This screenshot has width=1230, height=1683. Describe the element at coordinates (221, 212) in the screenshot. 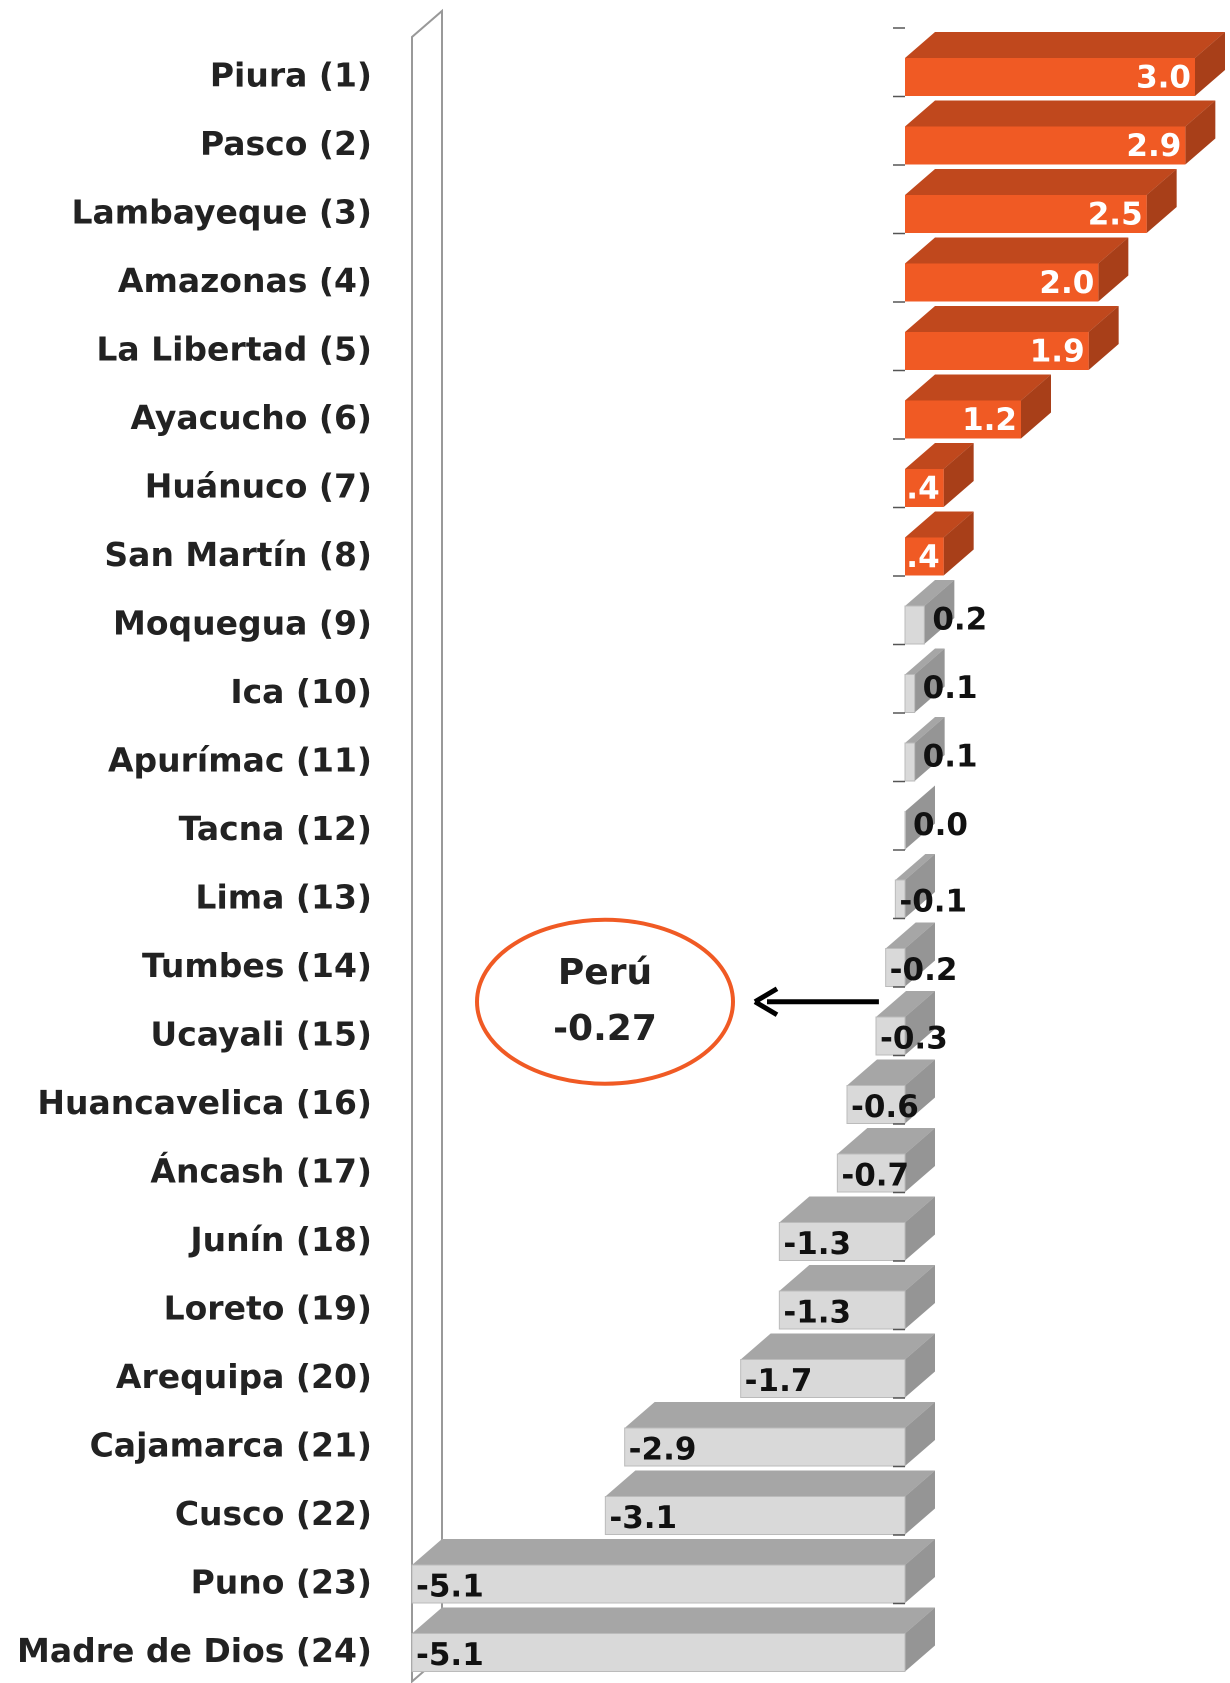

I see `category-label: Lambayeque (3)` at that location.